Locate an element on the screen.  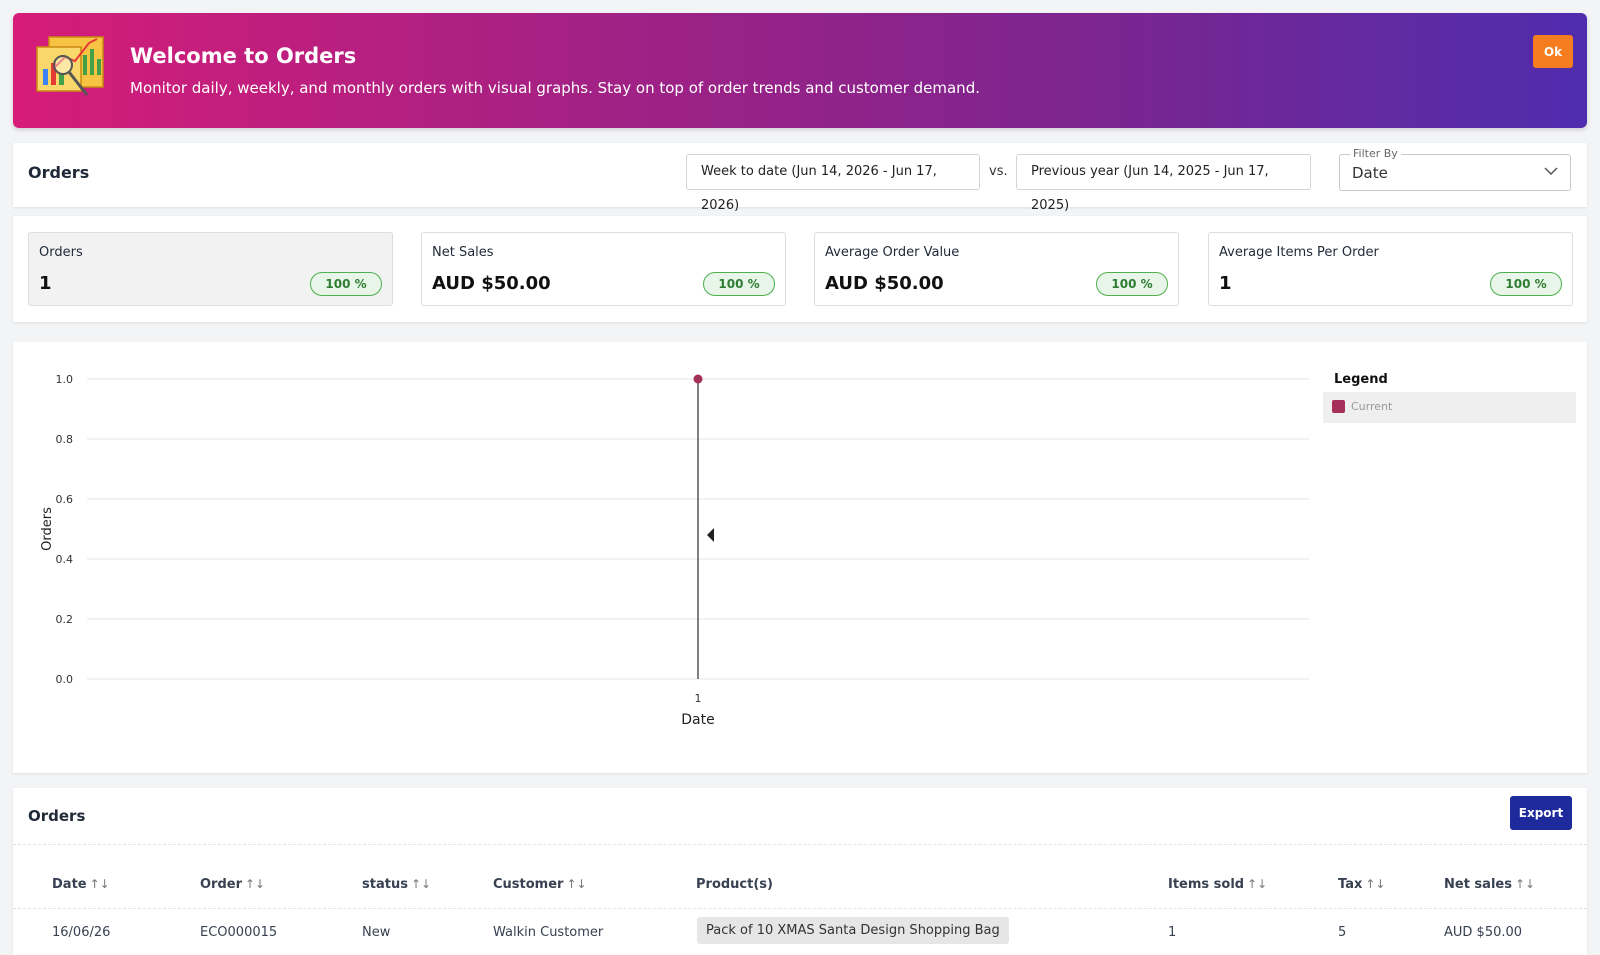
column-label: Net sales is located at coordinates (1478, 884).